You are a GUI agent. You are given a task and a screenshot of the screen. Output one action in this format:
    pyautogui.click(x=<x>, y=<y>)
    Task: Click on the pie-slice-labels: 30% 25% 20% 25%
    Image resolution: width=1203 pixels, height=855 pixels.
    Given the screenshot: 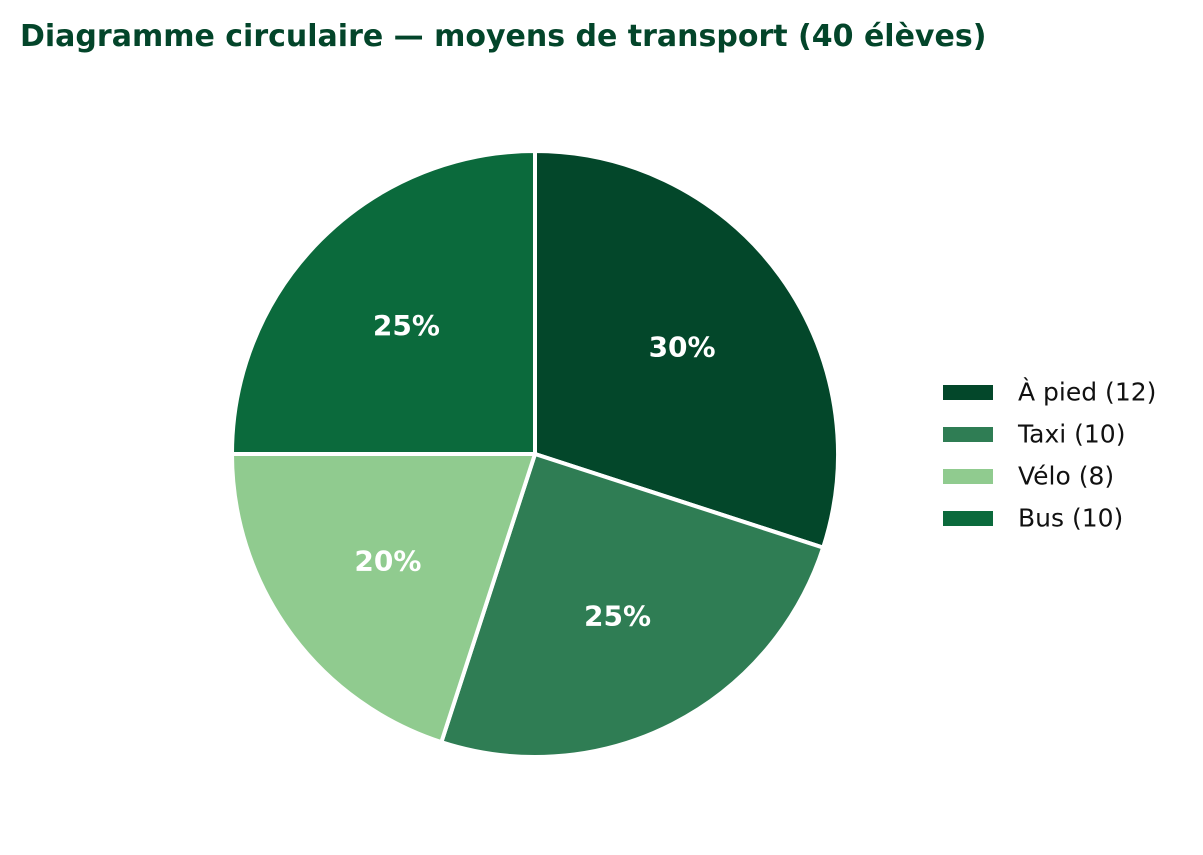 What is the action you would take?
    pyautogui.click(x=534, y=471)
    